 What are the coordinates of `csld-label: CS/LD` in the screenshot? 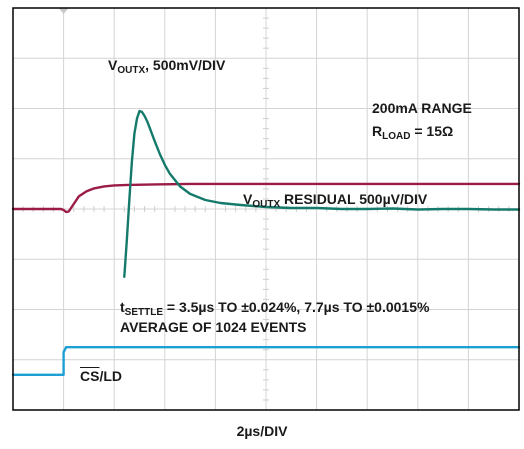 It's located at (101, 376).